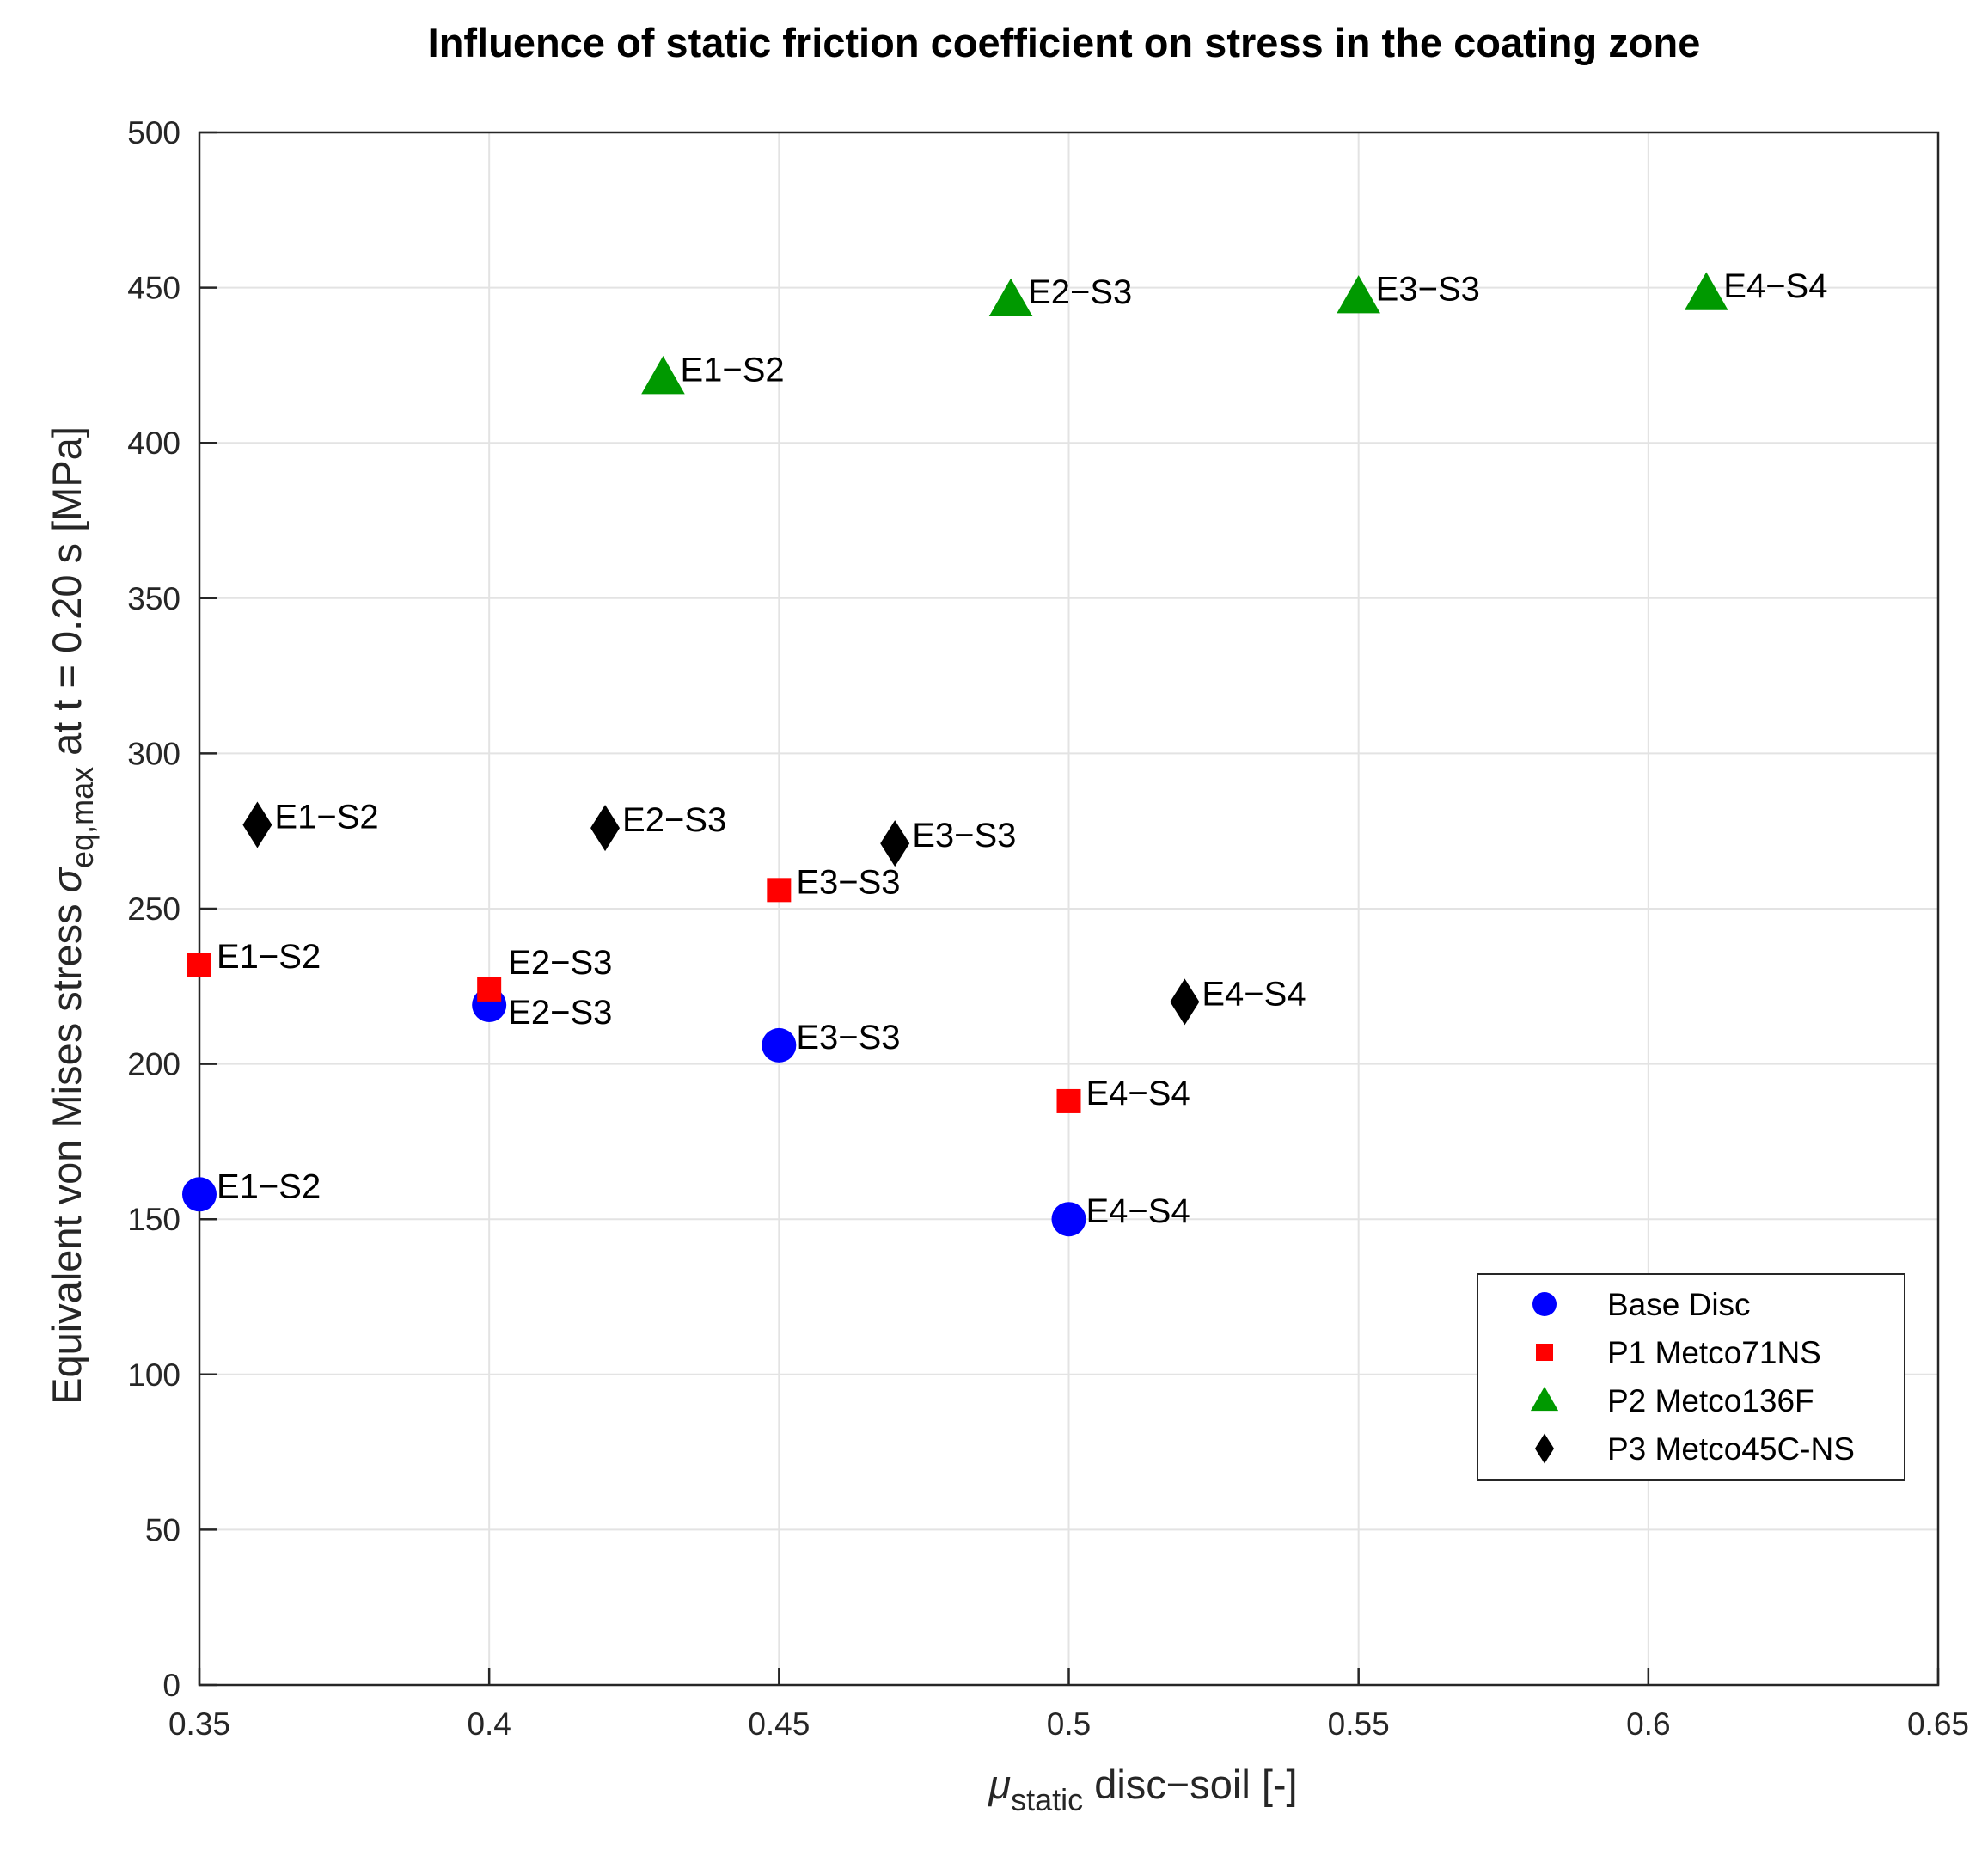 The width and height of the screenshot is (1988, 1850). What do you see at coordinates (66, 879) in the screenshot?
I see `y-axis-symbol: σ` at bounding box center [66, 879].